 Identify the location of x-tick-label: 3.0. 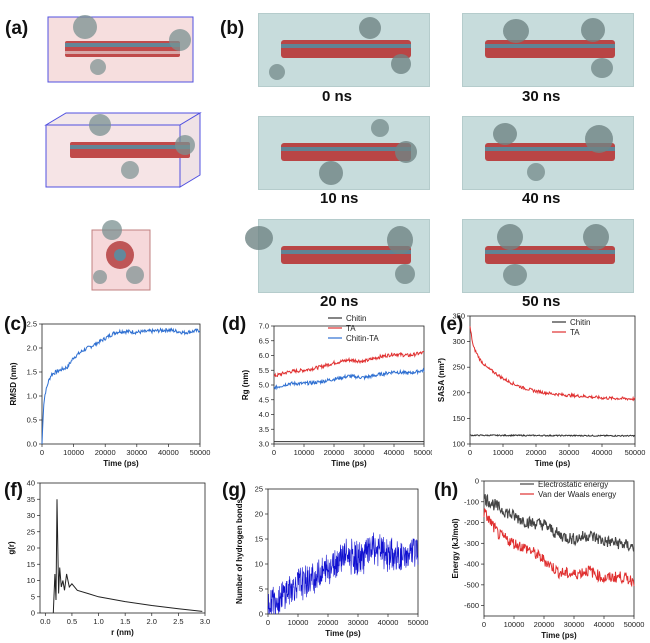
(205, 621).